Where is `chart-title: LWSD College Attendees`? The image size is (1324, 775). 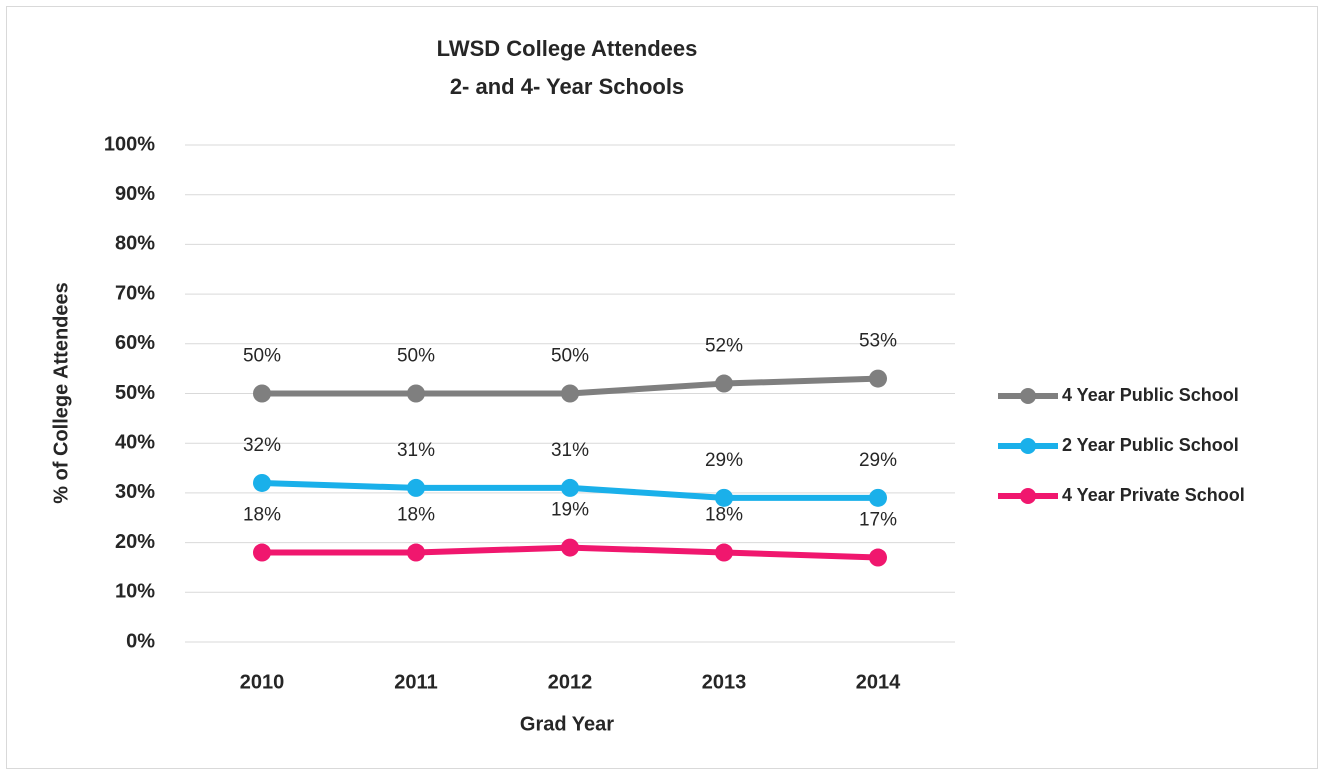
chart-title: LWSD College Attendees is located at coordinates (567, 48).